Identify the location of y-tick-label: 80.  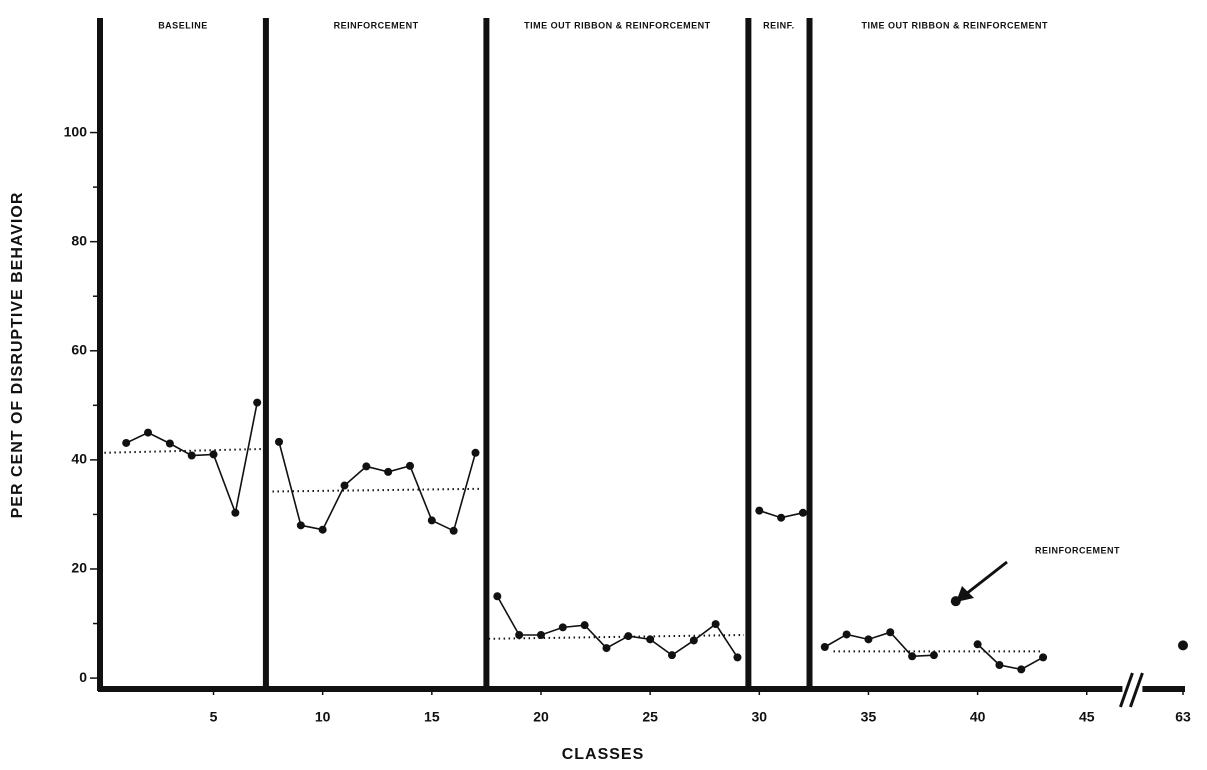
(79, 240).